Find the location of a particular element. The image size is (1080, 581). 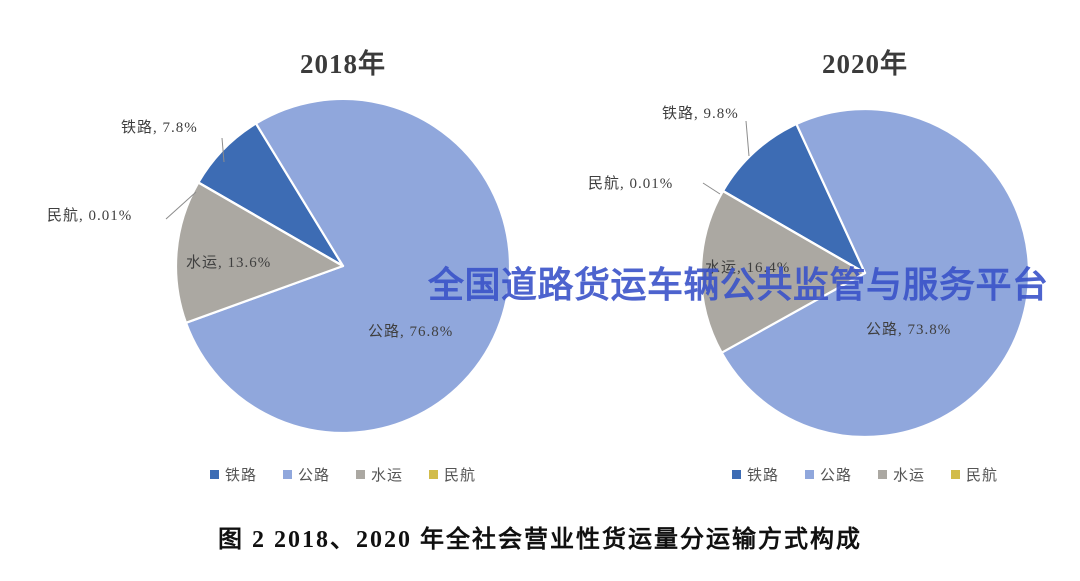

pie-slice-2020年-railway is located at coordinates (794, 198).